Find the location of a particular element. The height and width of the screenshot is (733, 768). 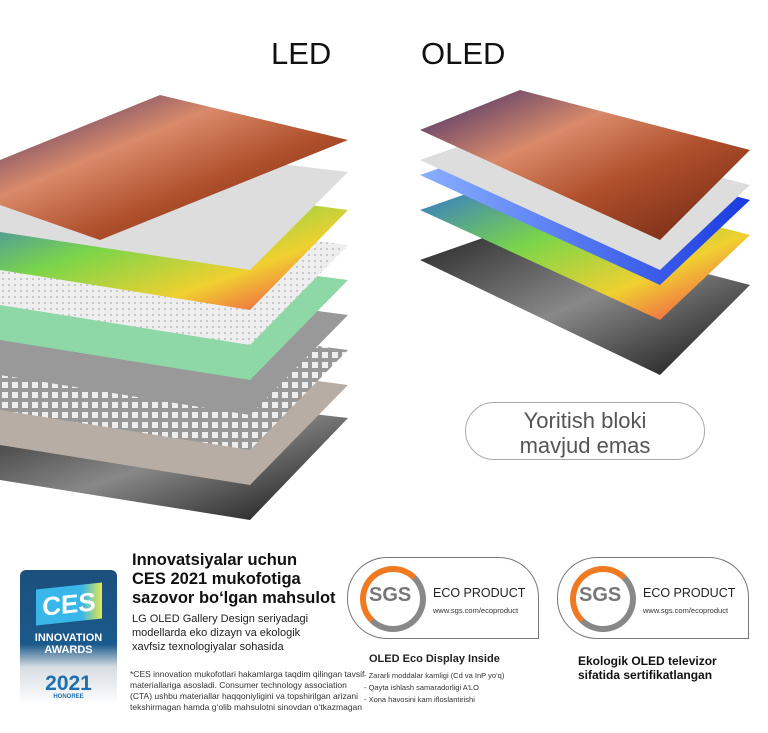

heading-line: Innovatsiyalar uchun is located at coordinates (215, 560).